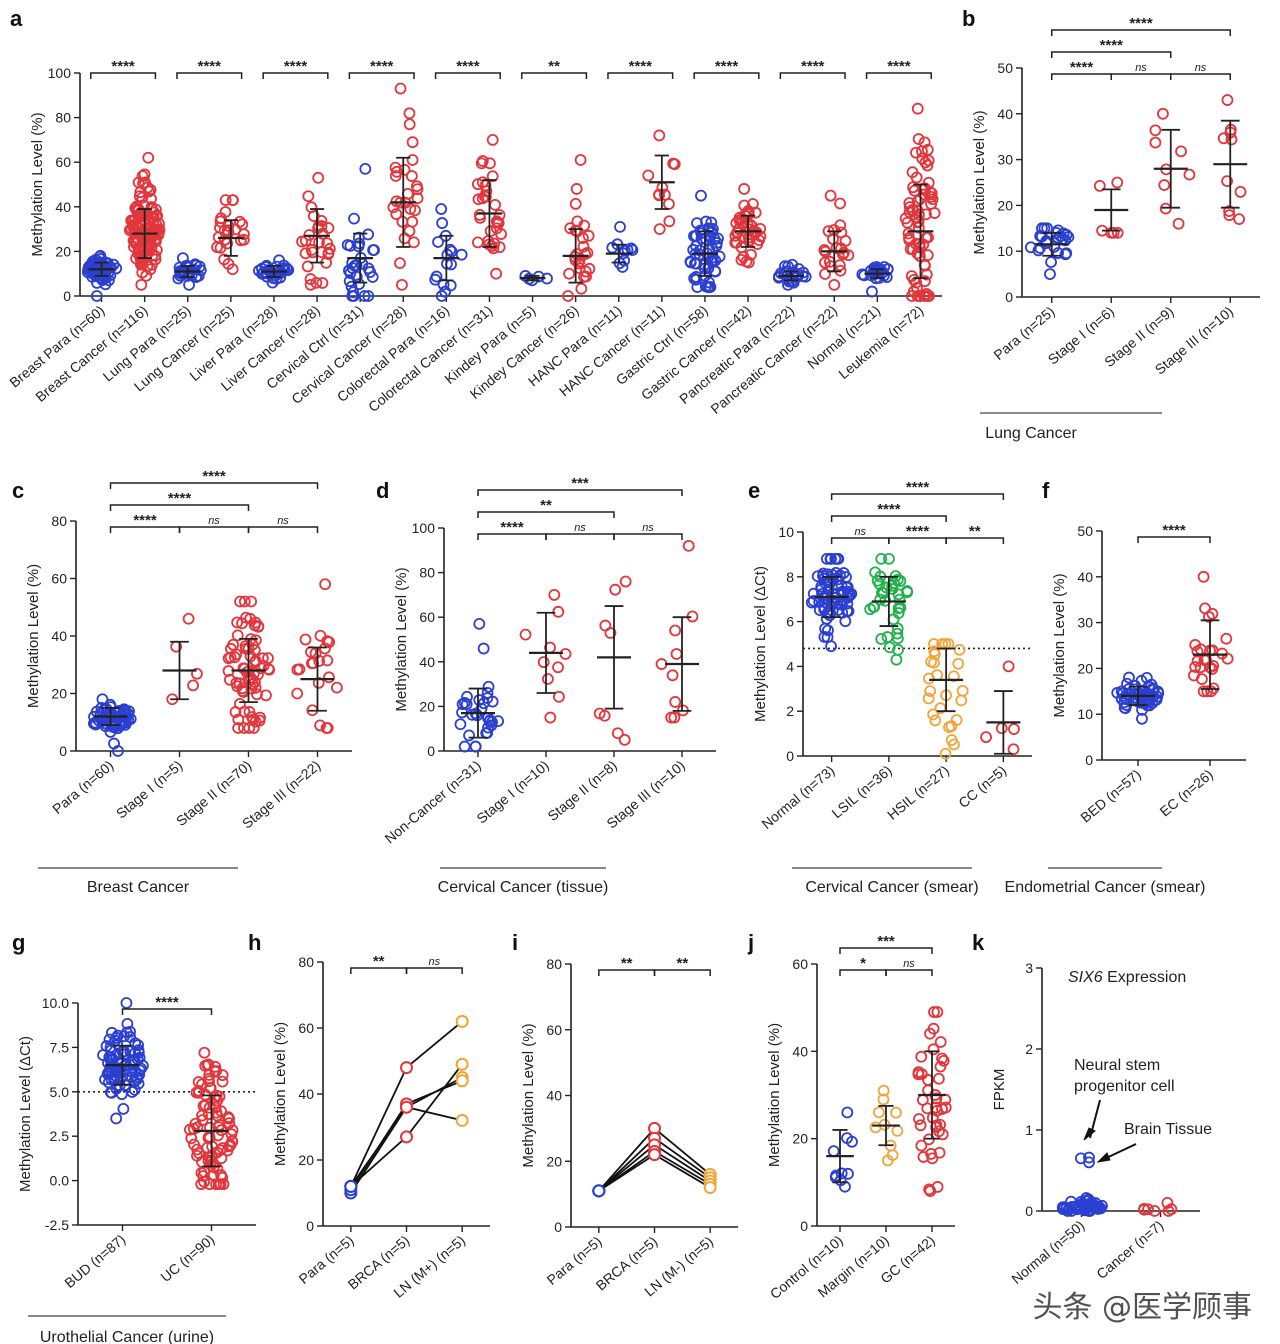 The height and width of the screenshot is (1344, 1280). What do you see at coordinates (558, 1227) in the screenshot?
I see `y-tick-label: 0` at bounding box center [558, 1227].